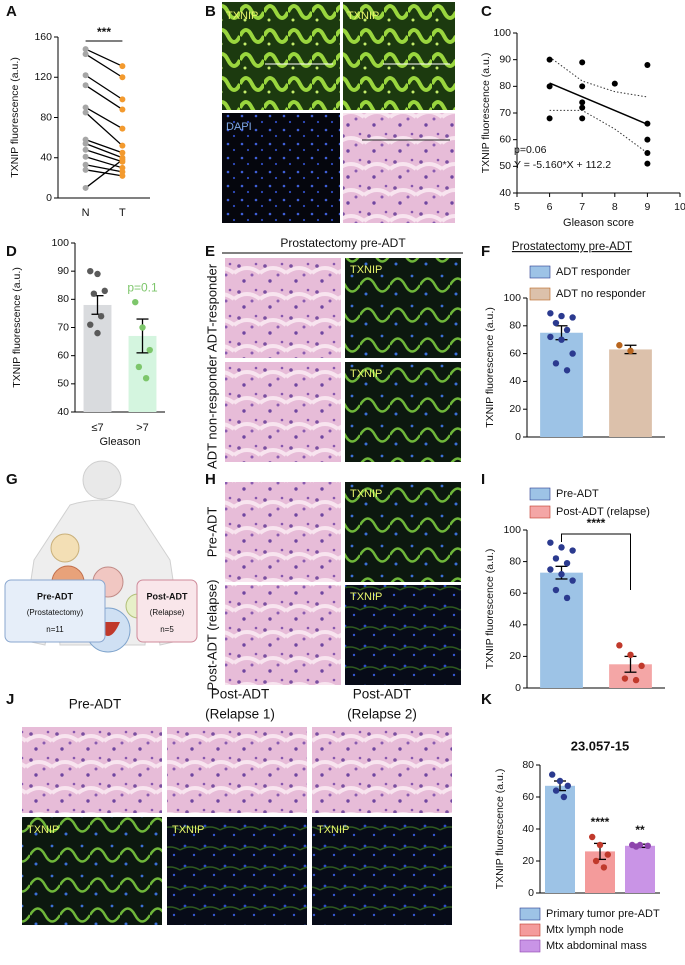 This screenshot has width=685, height=965. What do you see at coordinates (211, 634) in the screenshot?
I see `row-label: Post-ADT (relapse)` at bounding box center [211, 634].